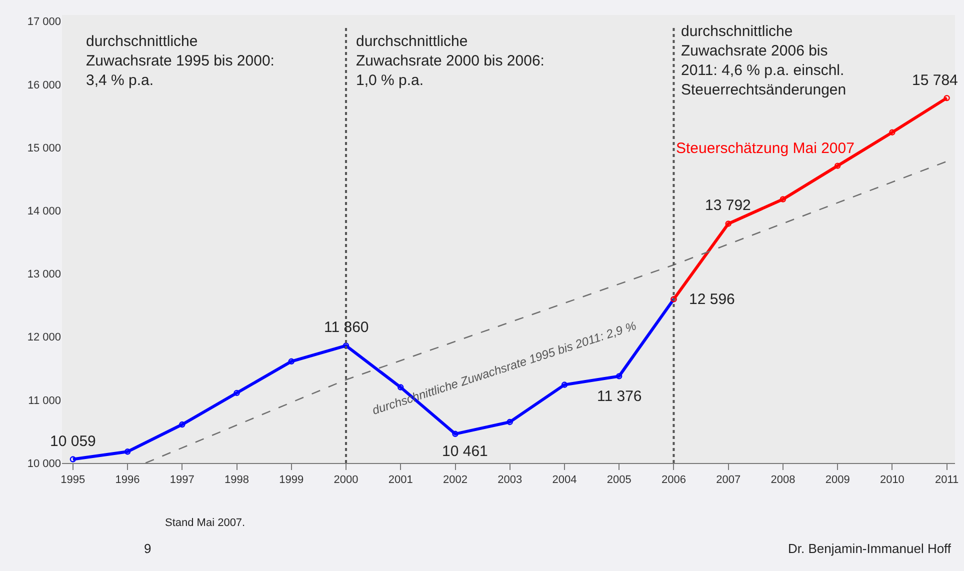  Describe the element at coordinates (870, 548) in the screenshot. I see `text: Dr. Benjamin-Immanuel Hoff` at that location.